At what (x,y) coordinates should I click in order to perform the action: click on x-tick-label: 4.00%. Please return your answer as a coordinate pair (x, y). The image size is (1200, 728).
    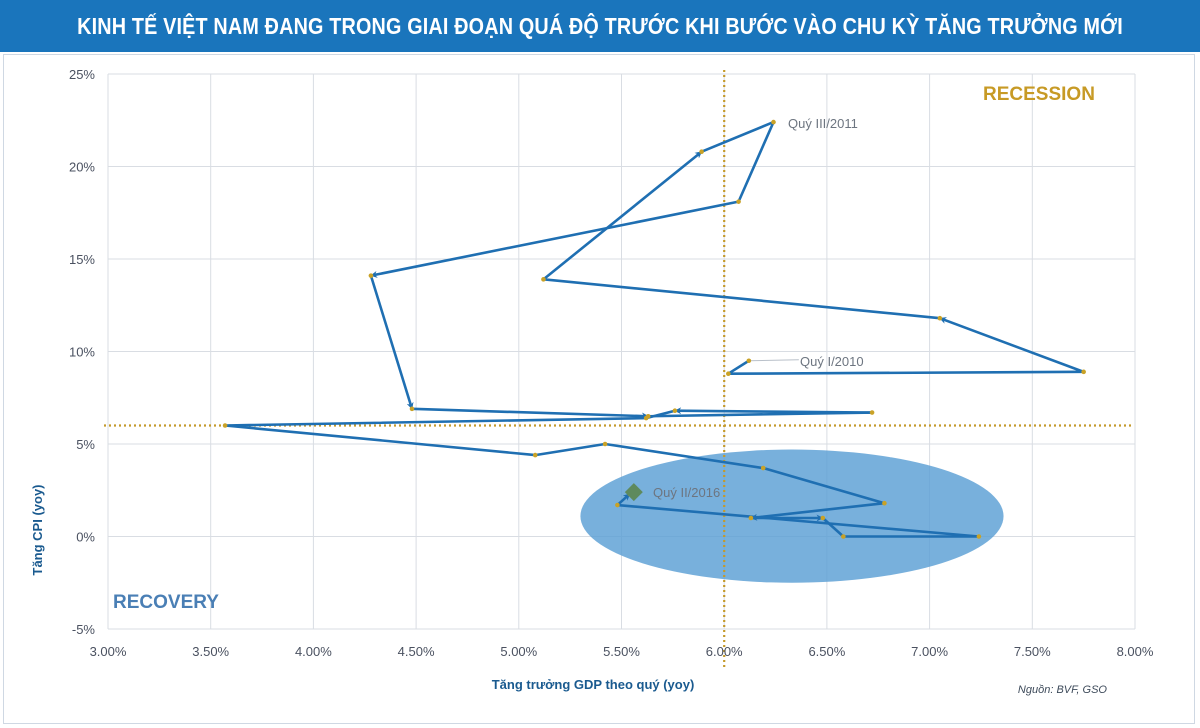
    Looking at the image, I should click on (313, 651).